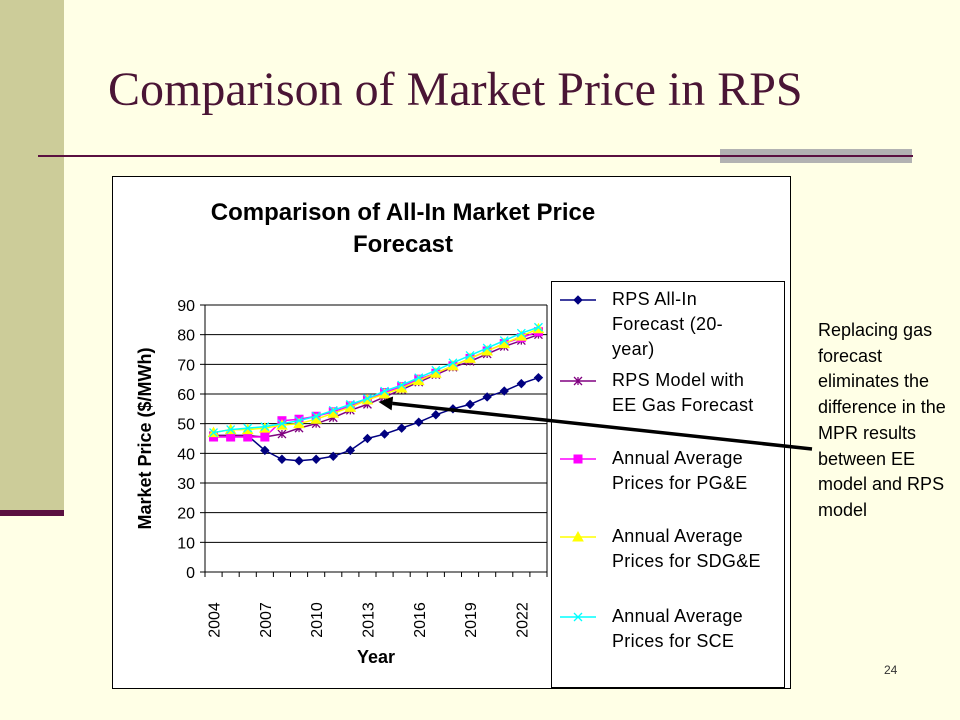 The height and width of the screenshot is (720, 960). I want to click on y-tick-label: 50, so click(186, 425).